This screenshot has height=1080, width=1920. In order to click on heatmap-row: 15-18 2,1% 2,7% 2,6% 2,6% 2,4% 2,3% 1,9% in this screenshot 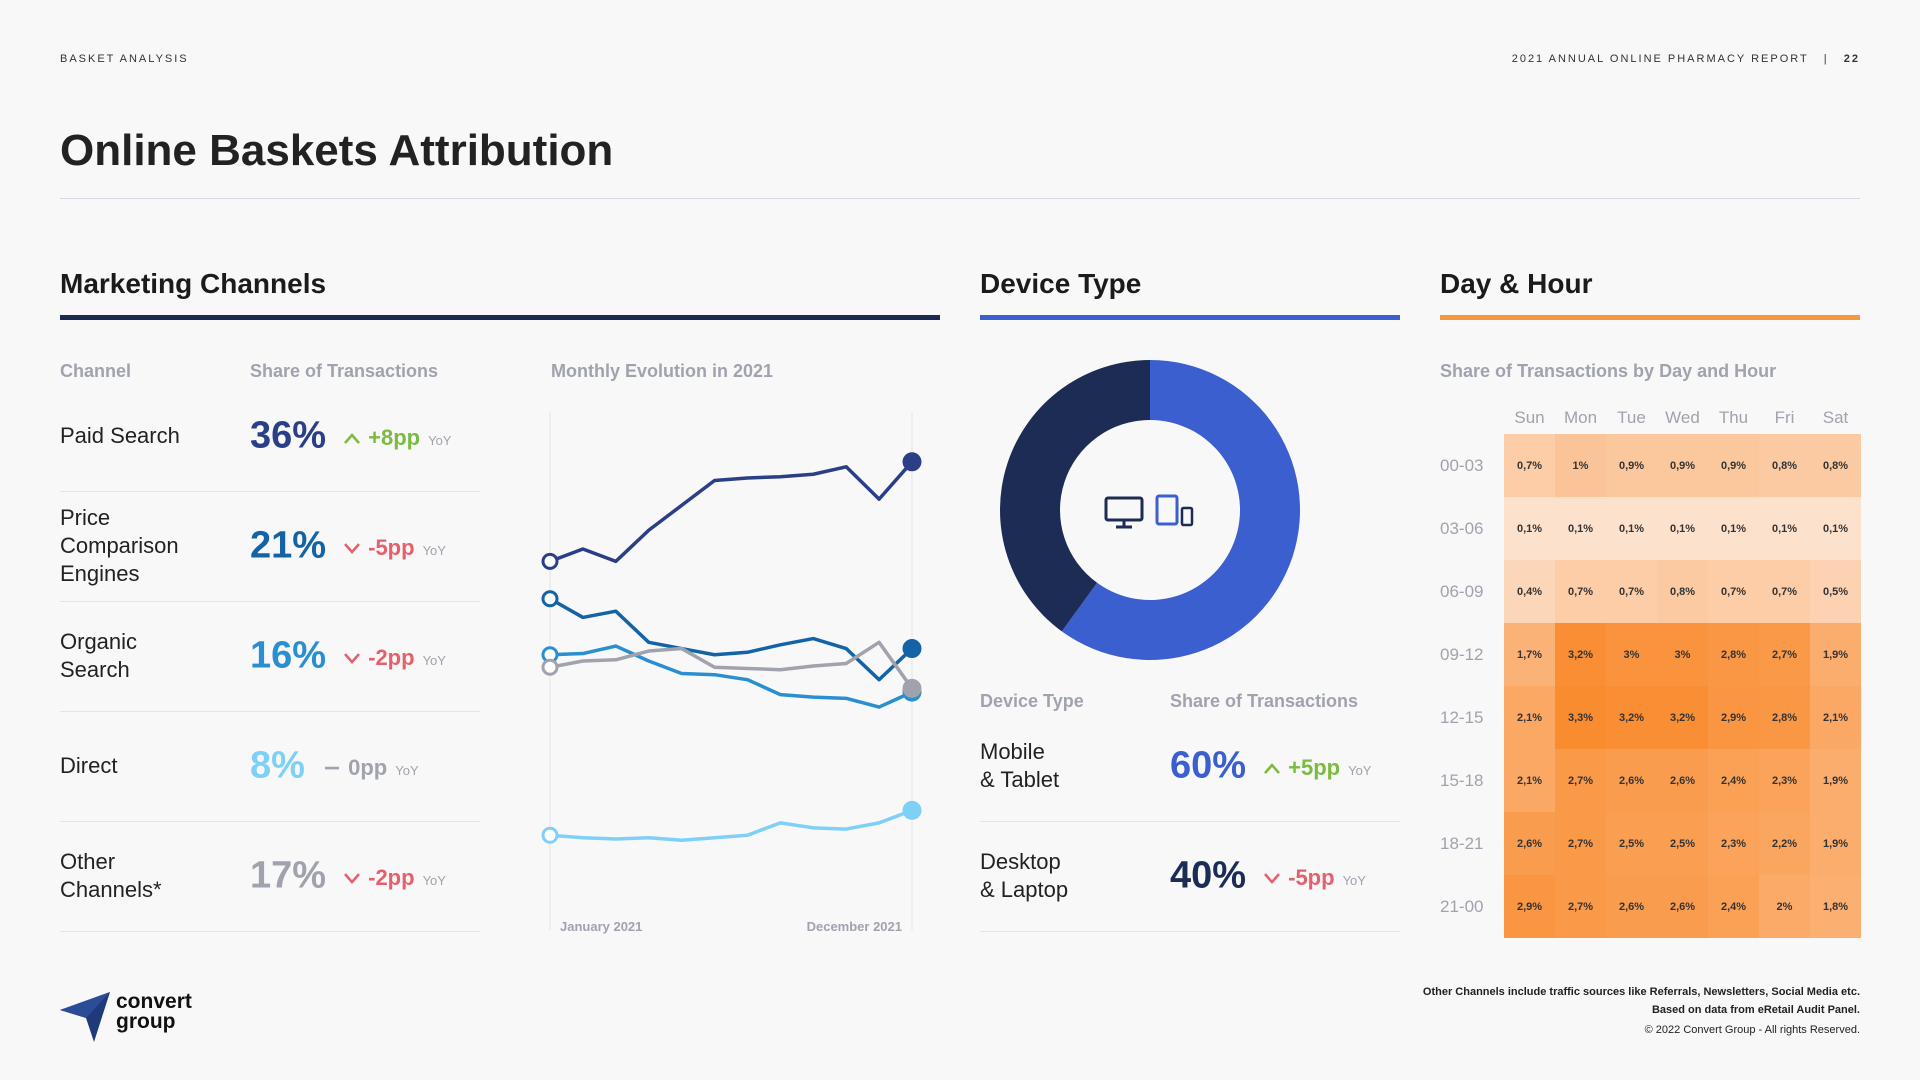, I will do `click(1650, 780)`.